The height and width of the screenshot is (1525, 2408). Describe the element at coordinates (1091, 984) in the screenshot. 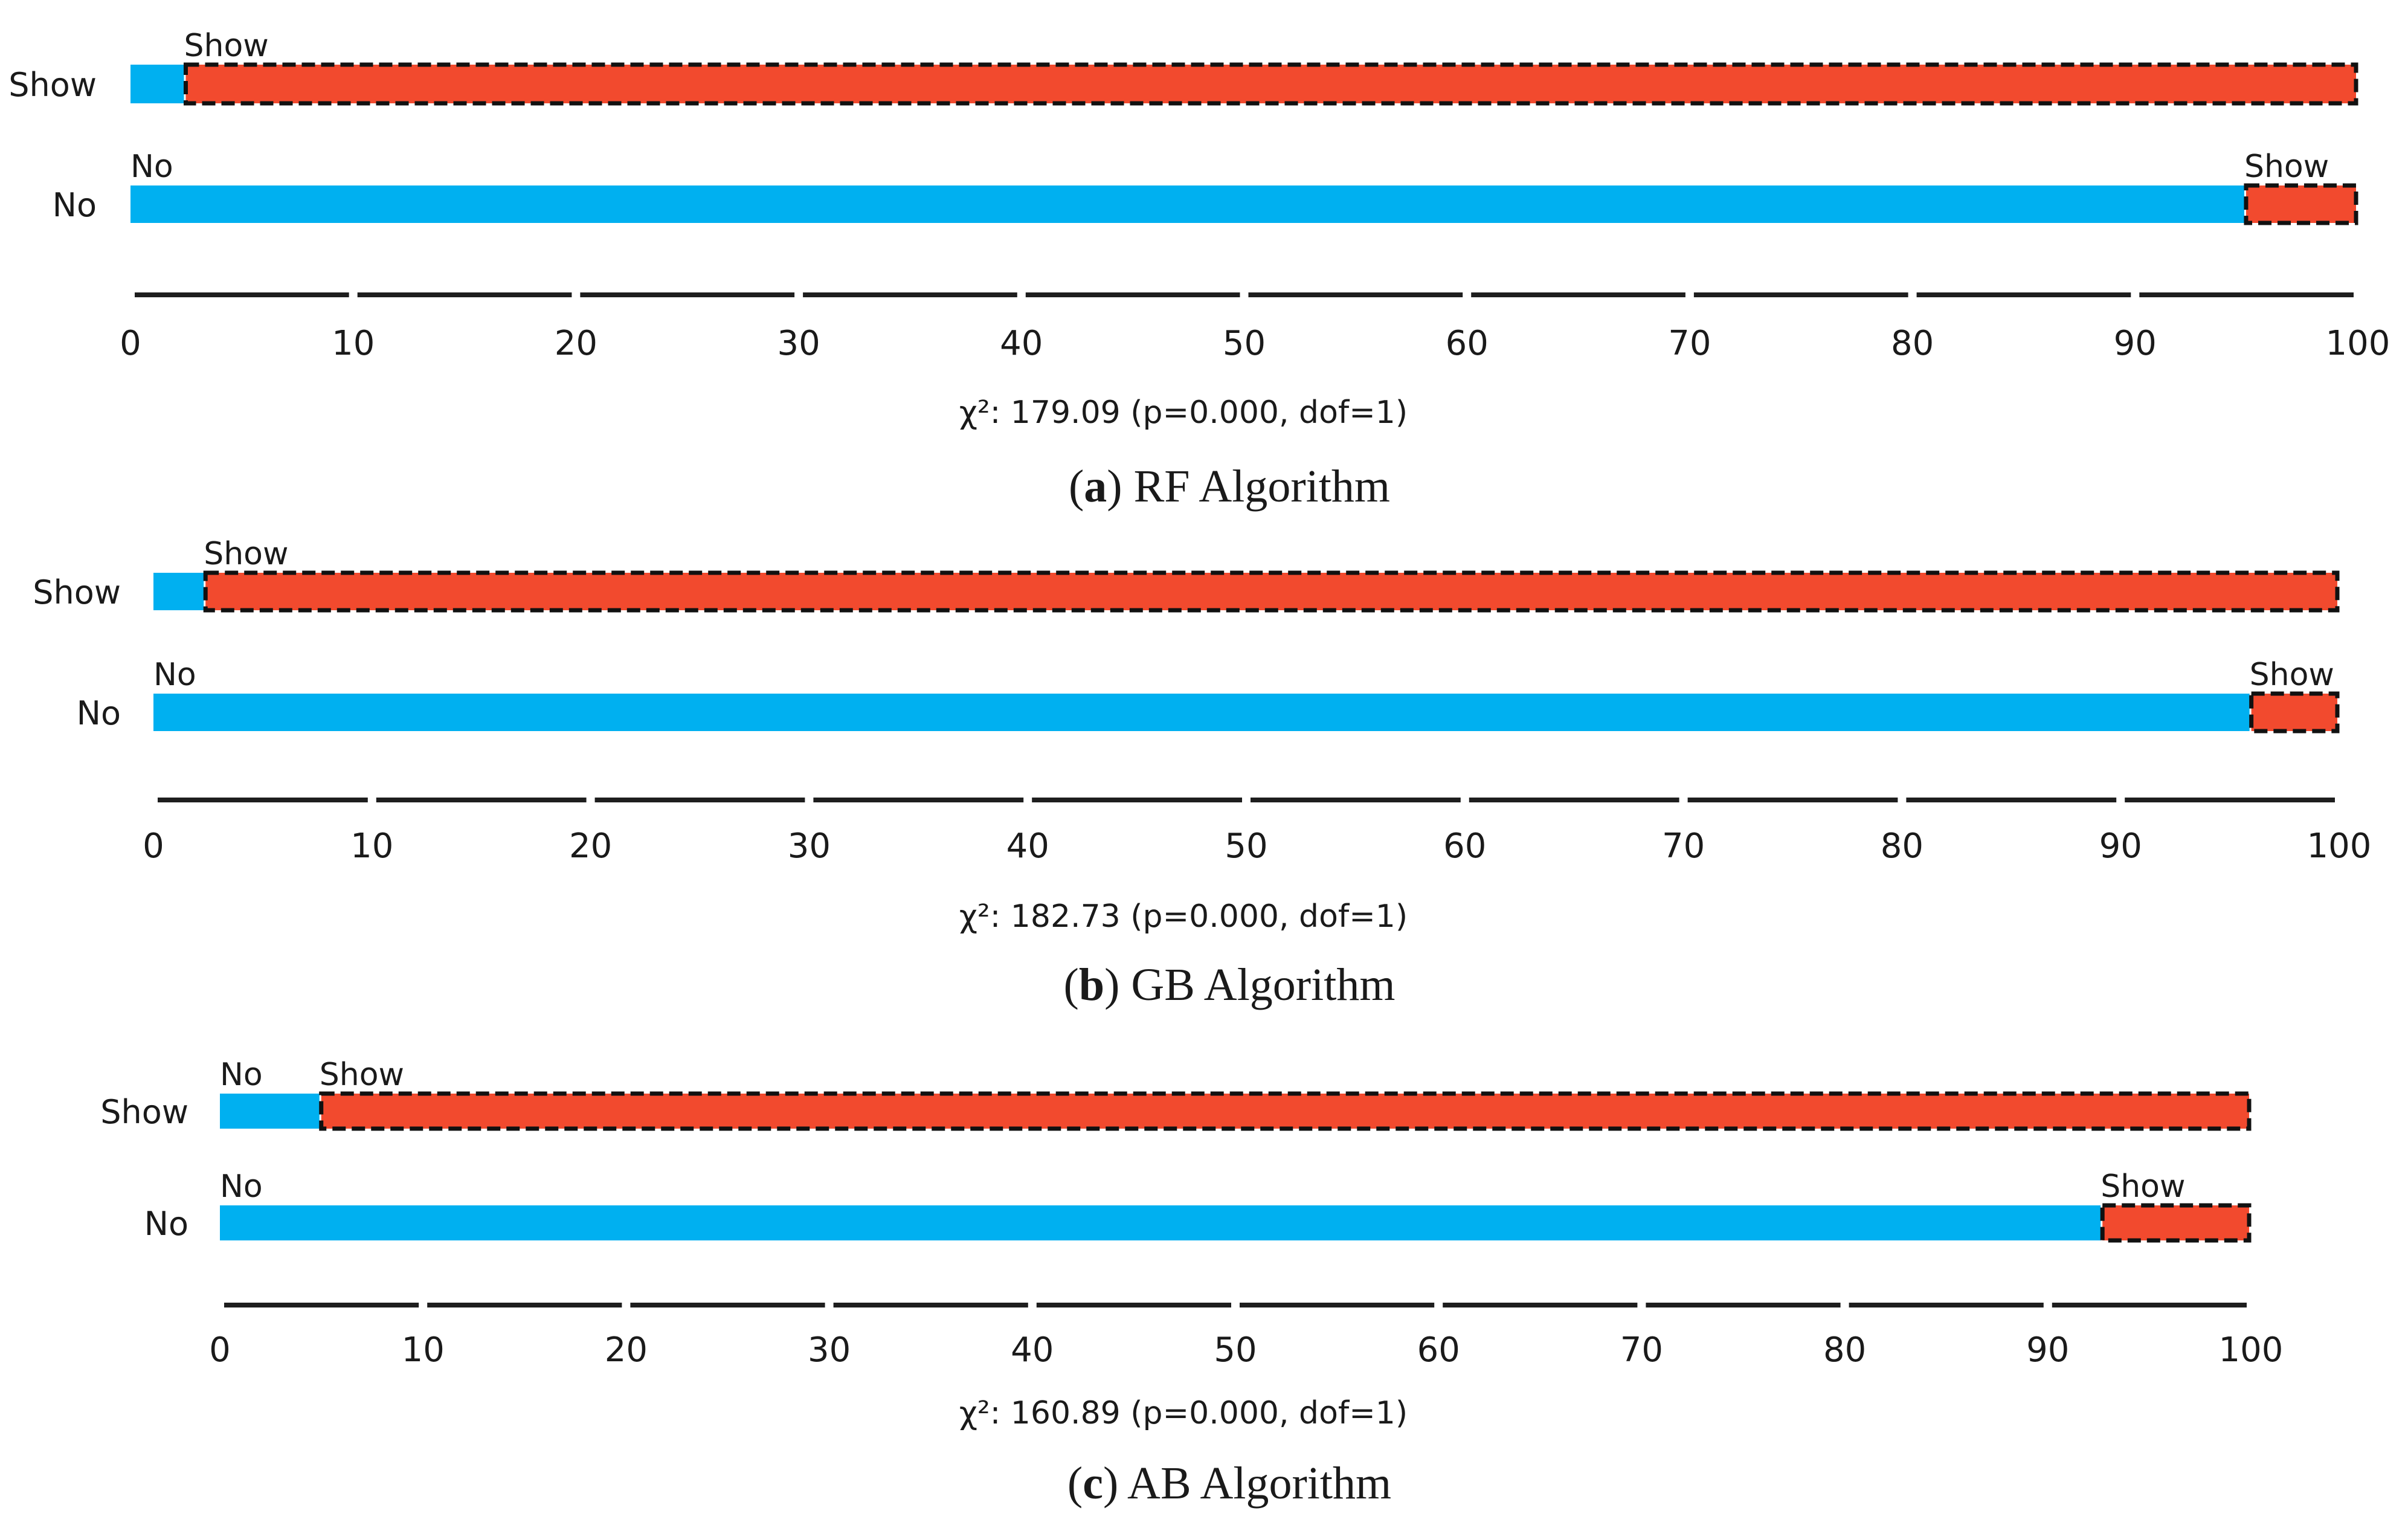

I see `caption-letter: b` at that location.